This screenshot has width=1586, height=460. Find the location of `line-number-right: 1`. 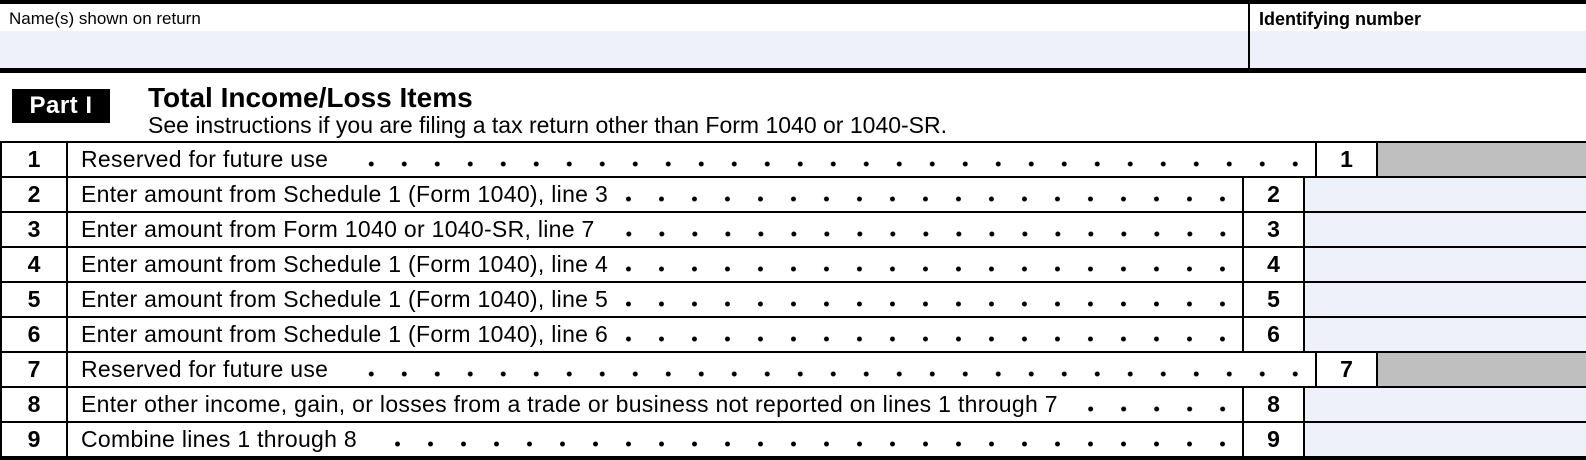

line-number-right: 1 is located at coordinates (1347, 159).